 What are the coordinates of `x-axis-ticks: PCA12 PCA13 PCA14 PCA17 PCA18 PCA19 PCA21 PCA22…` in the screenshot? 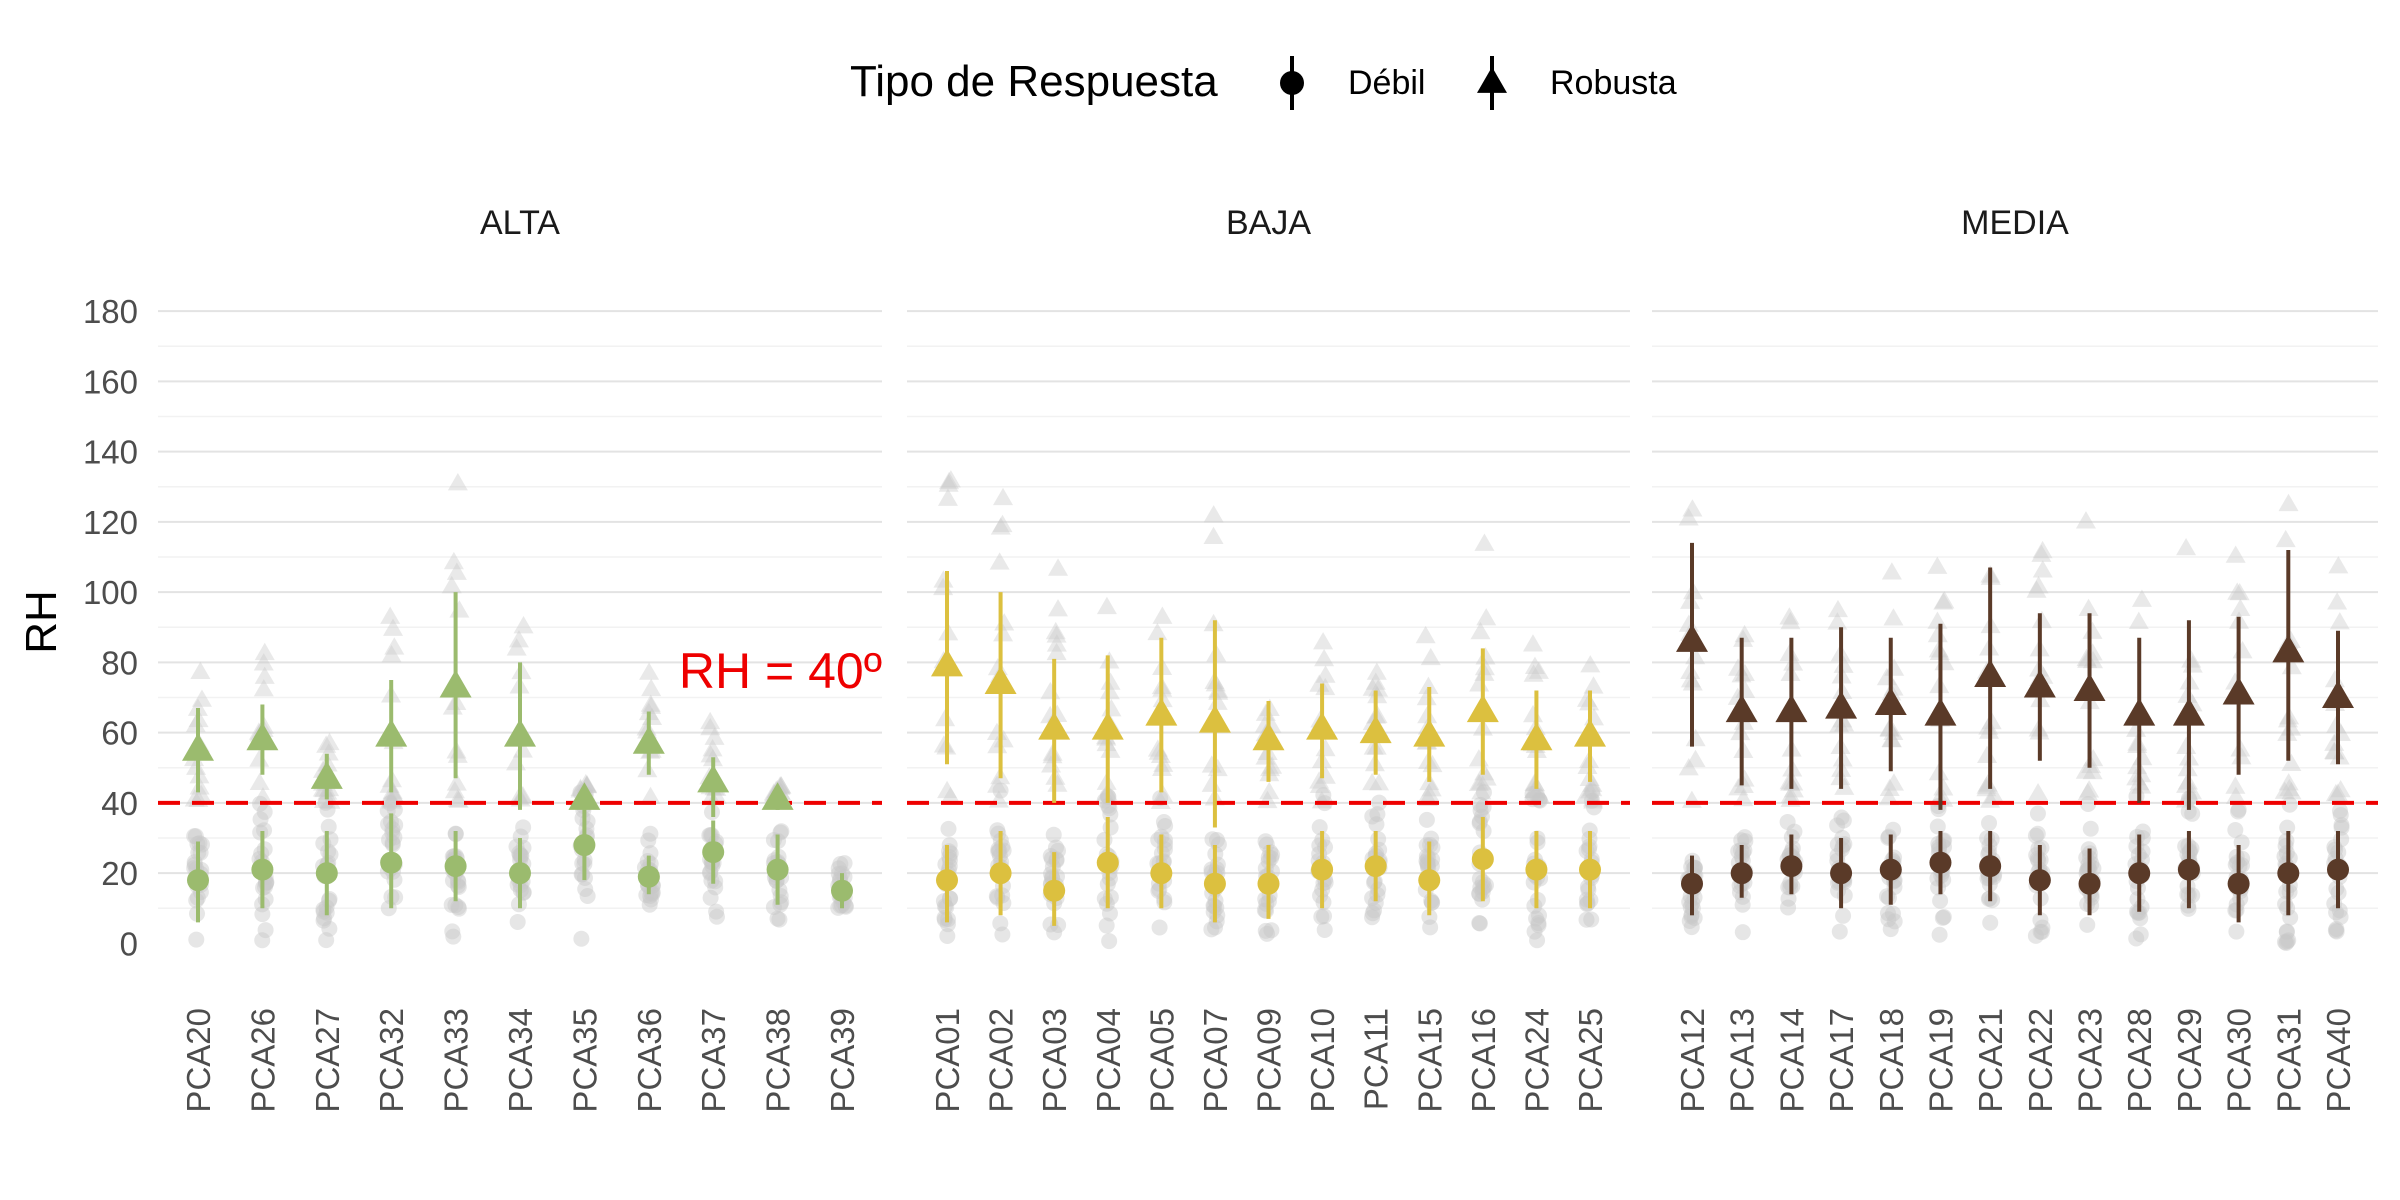 It's located at (2015, 1060).